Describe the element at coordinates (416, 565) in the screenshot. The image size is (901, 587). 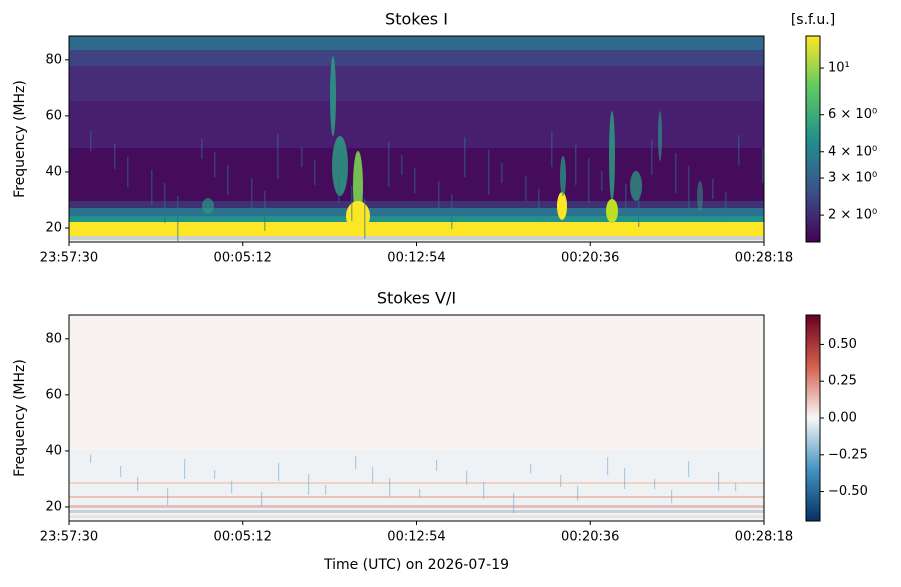
I see `x-axis-label: Time (UTC) on 2026-07-19` at that location.